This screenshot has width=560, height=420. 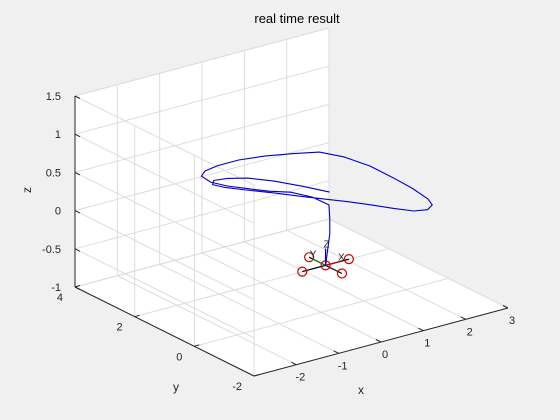 What do you see at coordinates (56, 288) in the screenshot?
I see `z-tick-label: -1` at bounding box center [56, 288].